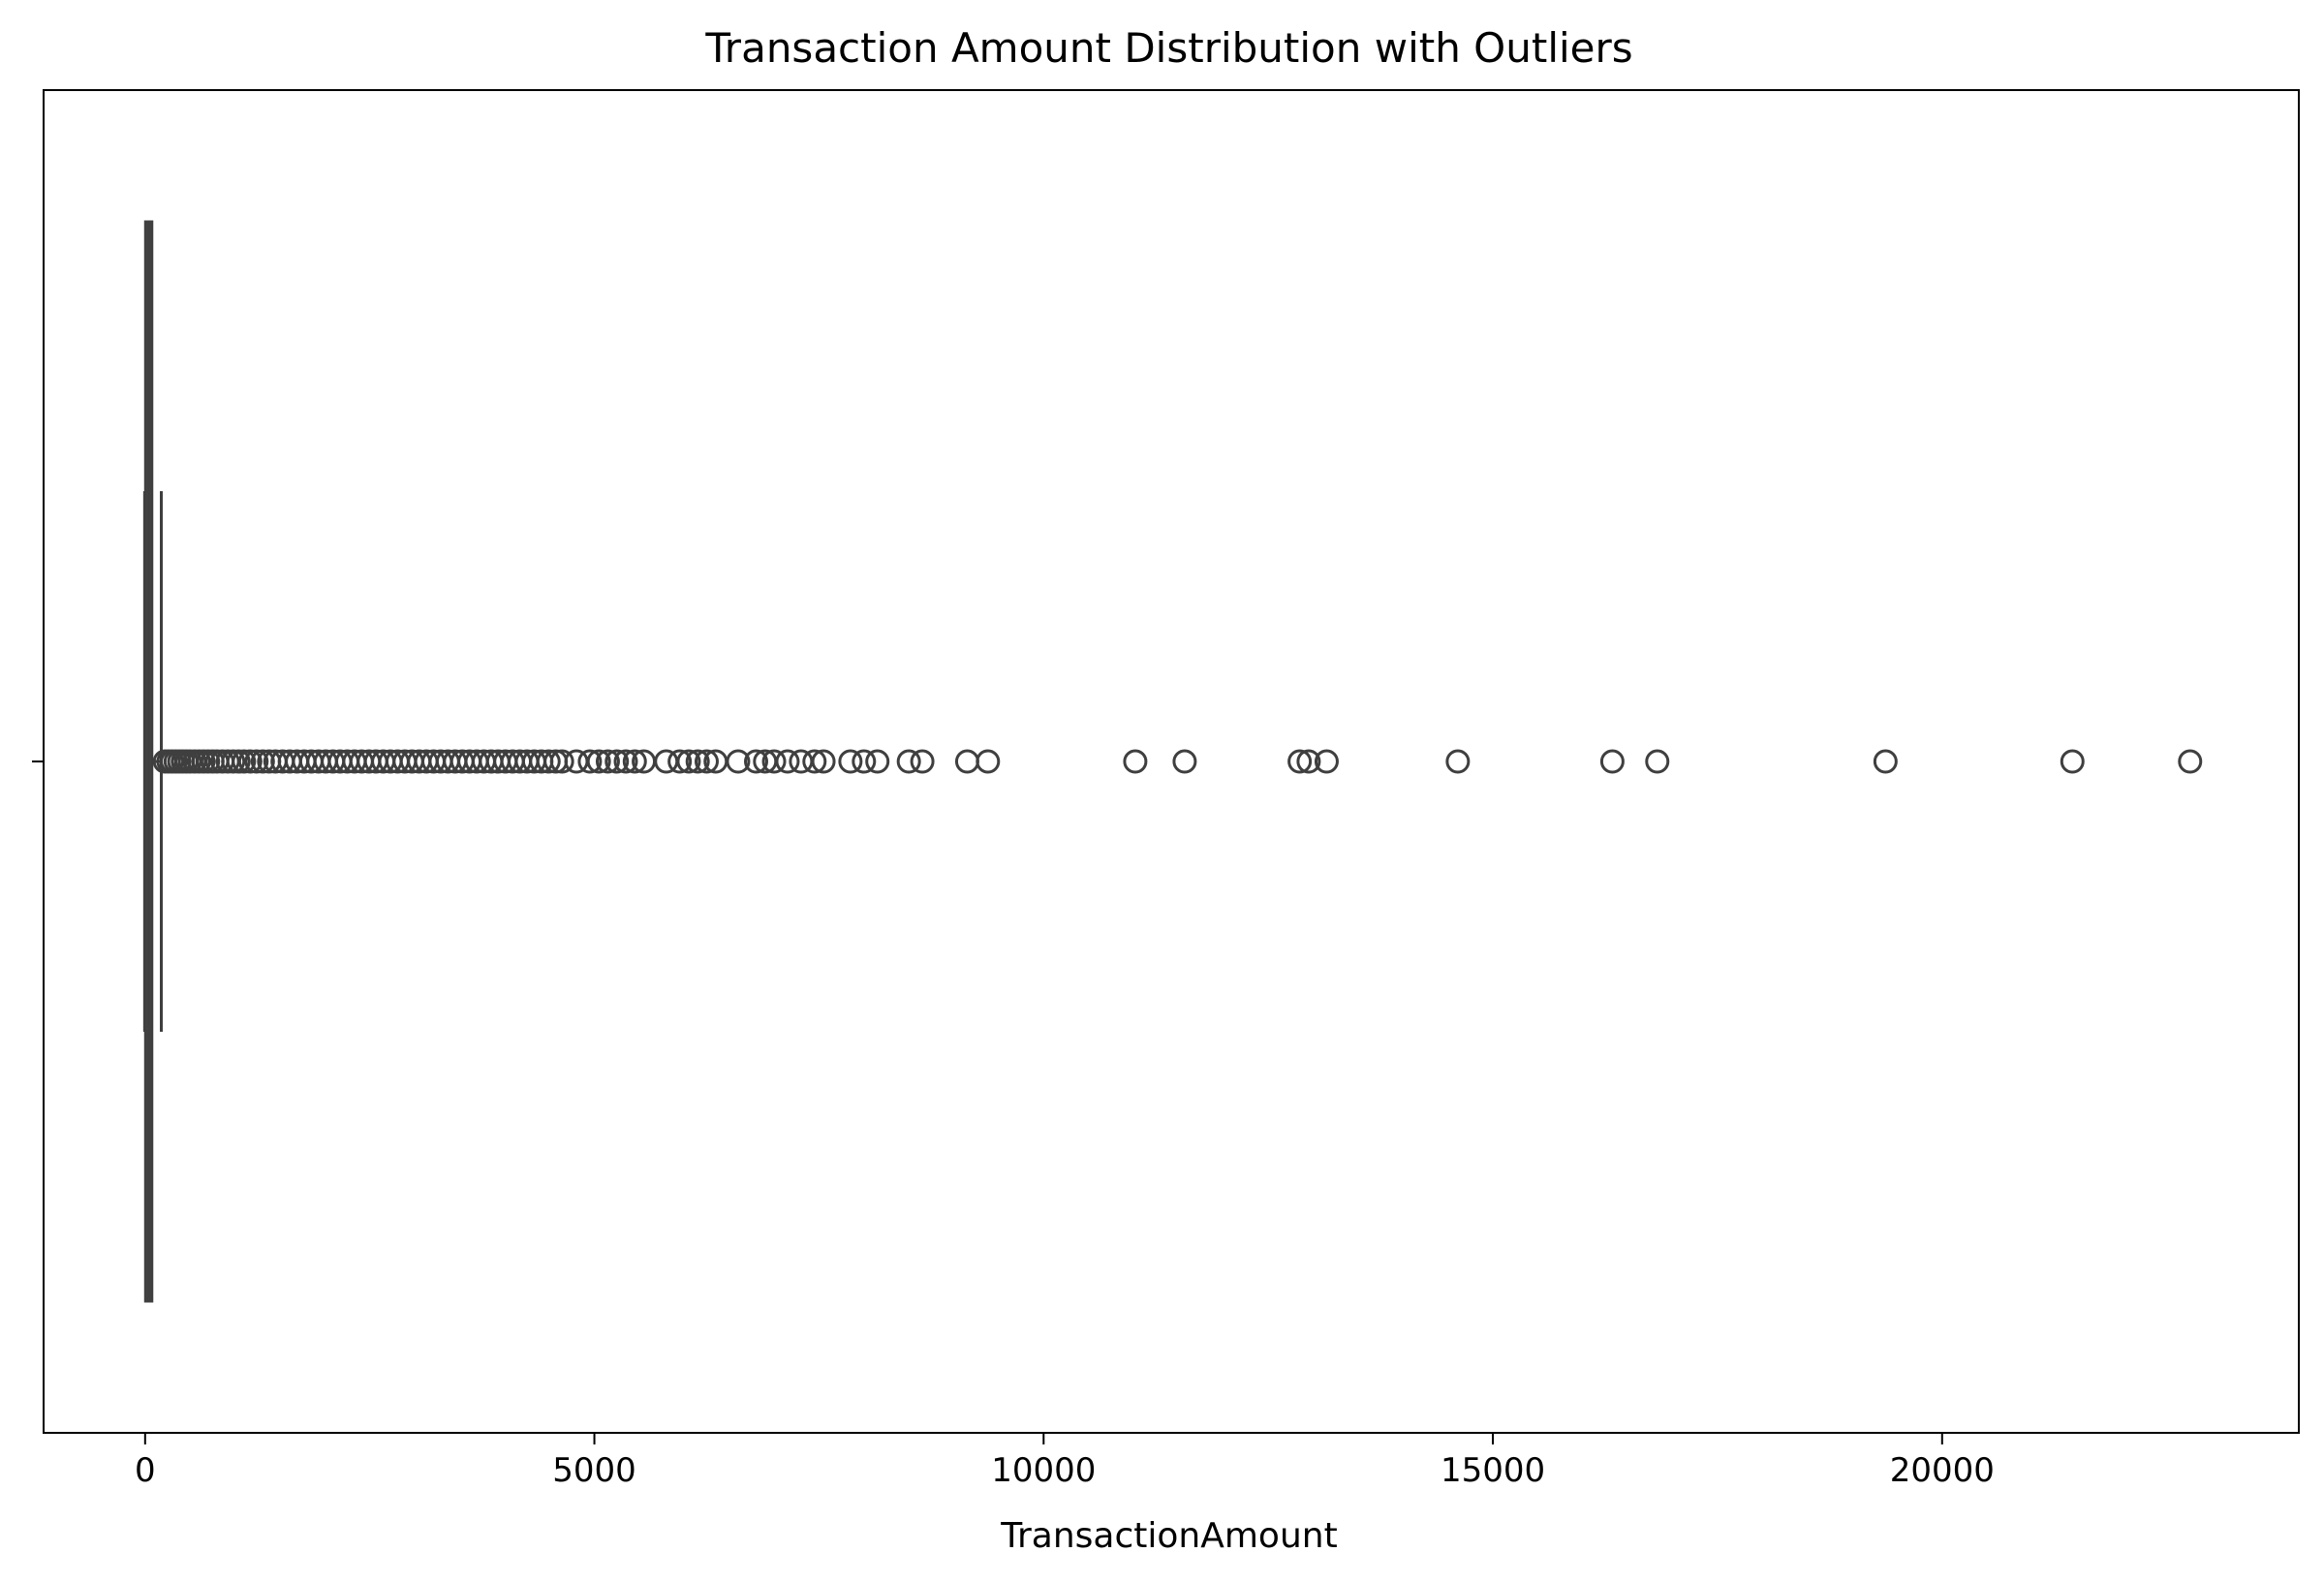 Image resolution: width=2324 pixels, height=1583 pixels. Describe the element at coordinates (1942, 1470) in the screenshot. I see `x-tick-label: 20000` at that location.